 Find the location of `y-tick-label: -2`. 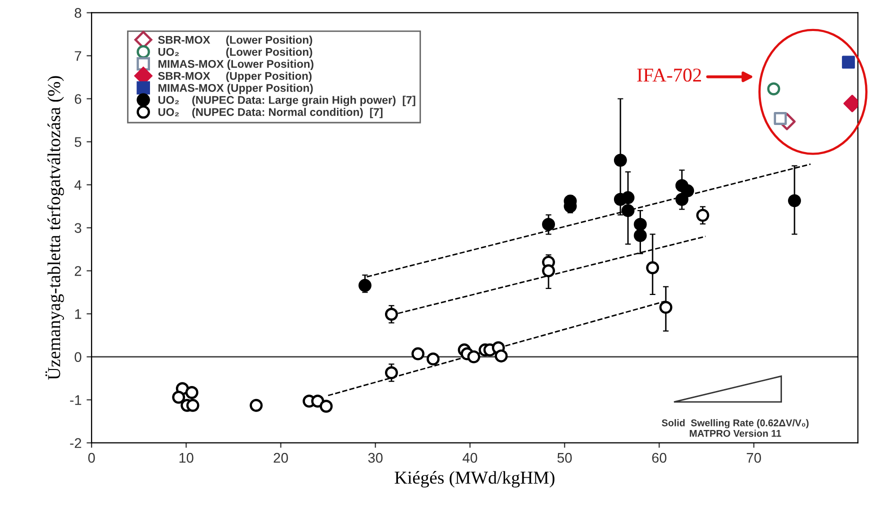

y-tick-label: -2 is located at coordinates (76, 443).